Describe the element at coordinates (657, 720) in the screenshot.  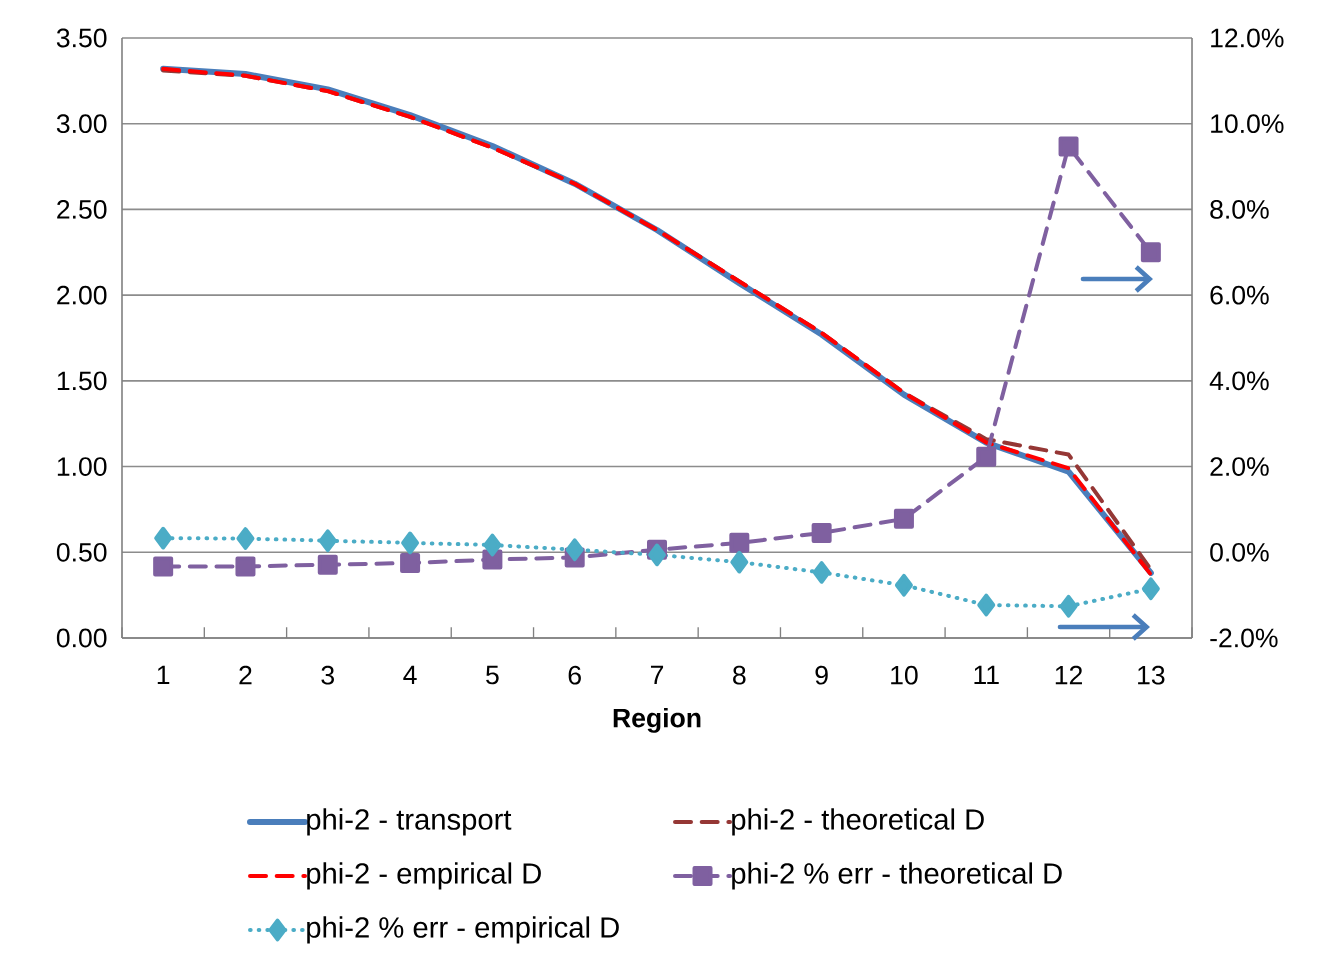
I see `x-axis-title: Region` at that location.